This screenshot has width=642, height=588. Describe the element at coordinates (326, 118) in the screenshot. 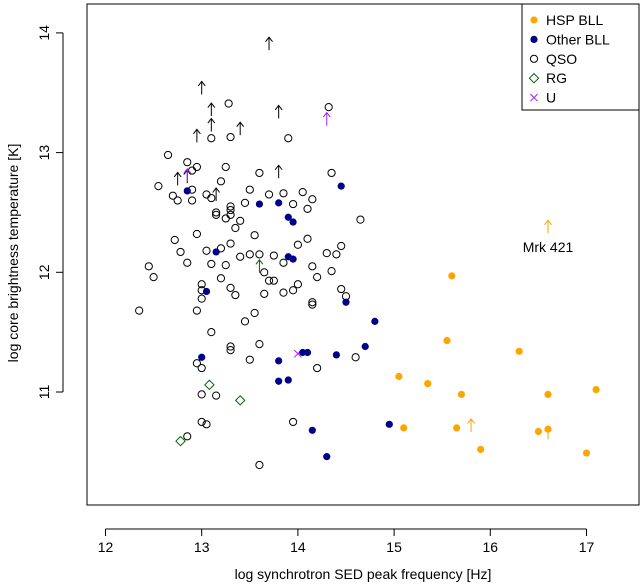

I see `u-limit-arrow` at that location.